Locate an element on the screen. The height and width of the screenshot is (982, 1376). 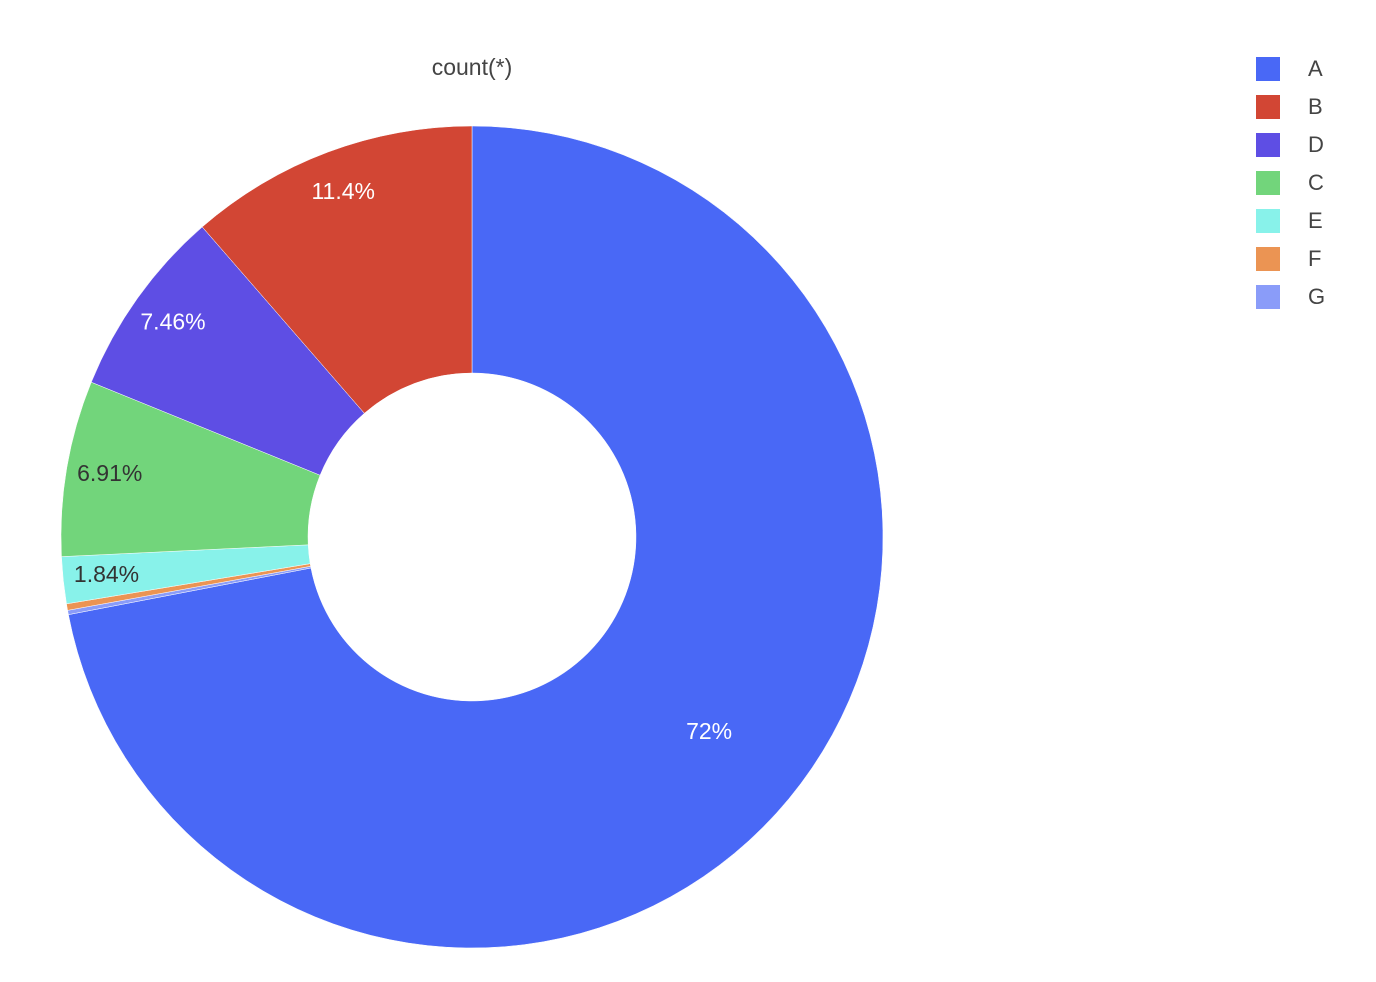
legend-swatch-b is located at coordinates (1268, 107).